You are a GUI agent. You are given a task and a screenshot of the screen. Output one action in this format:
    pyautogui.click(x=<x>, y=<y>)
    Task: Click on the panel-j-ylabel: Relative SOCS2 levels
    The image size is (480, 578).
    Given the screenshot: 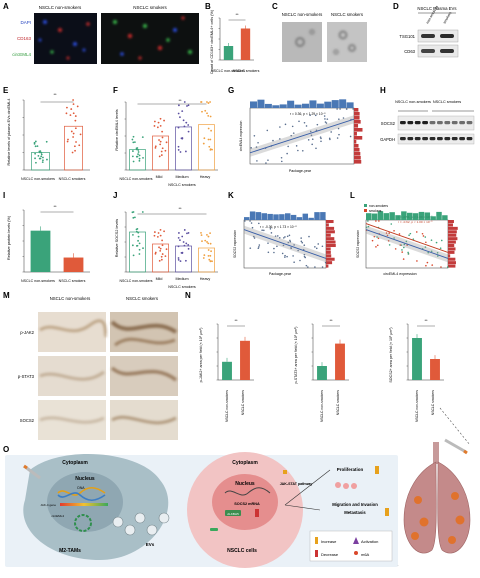 What is the action you would take?
    pyautogui.click(x=117, y=238)
    